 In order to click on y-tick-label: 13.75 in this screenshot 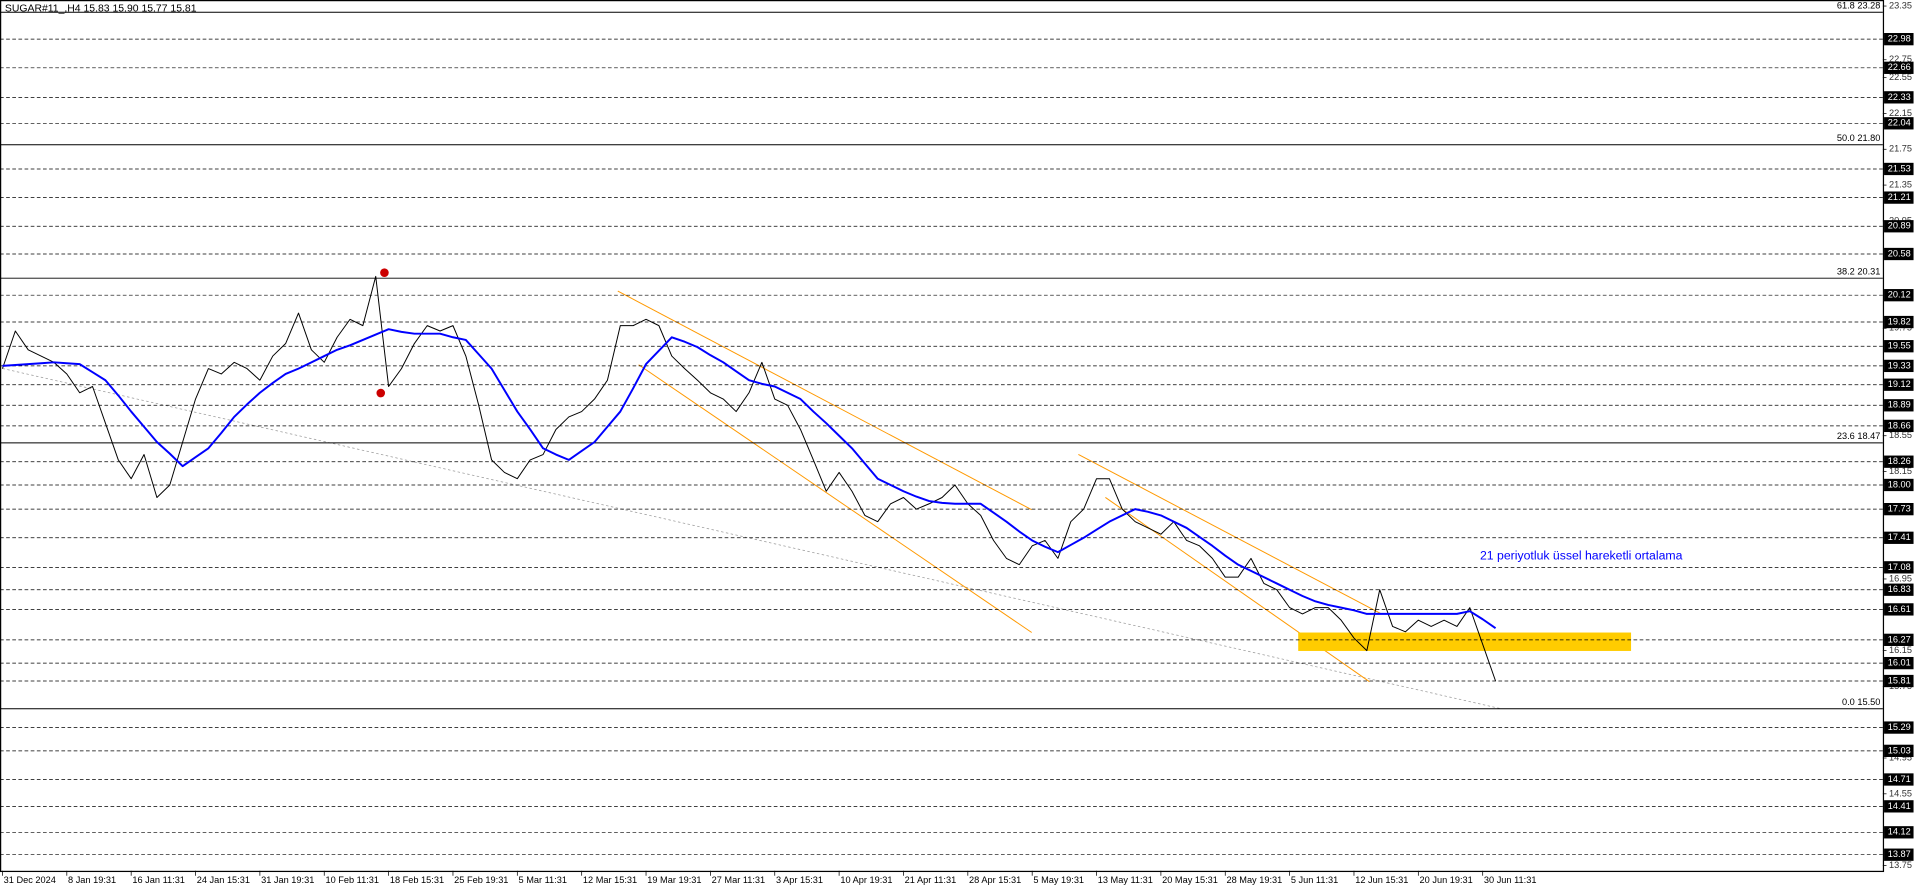, I will do `click(1900, 865)`.